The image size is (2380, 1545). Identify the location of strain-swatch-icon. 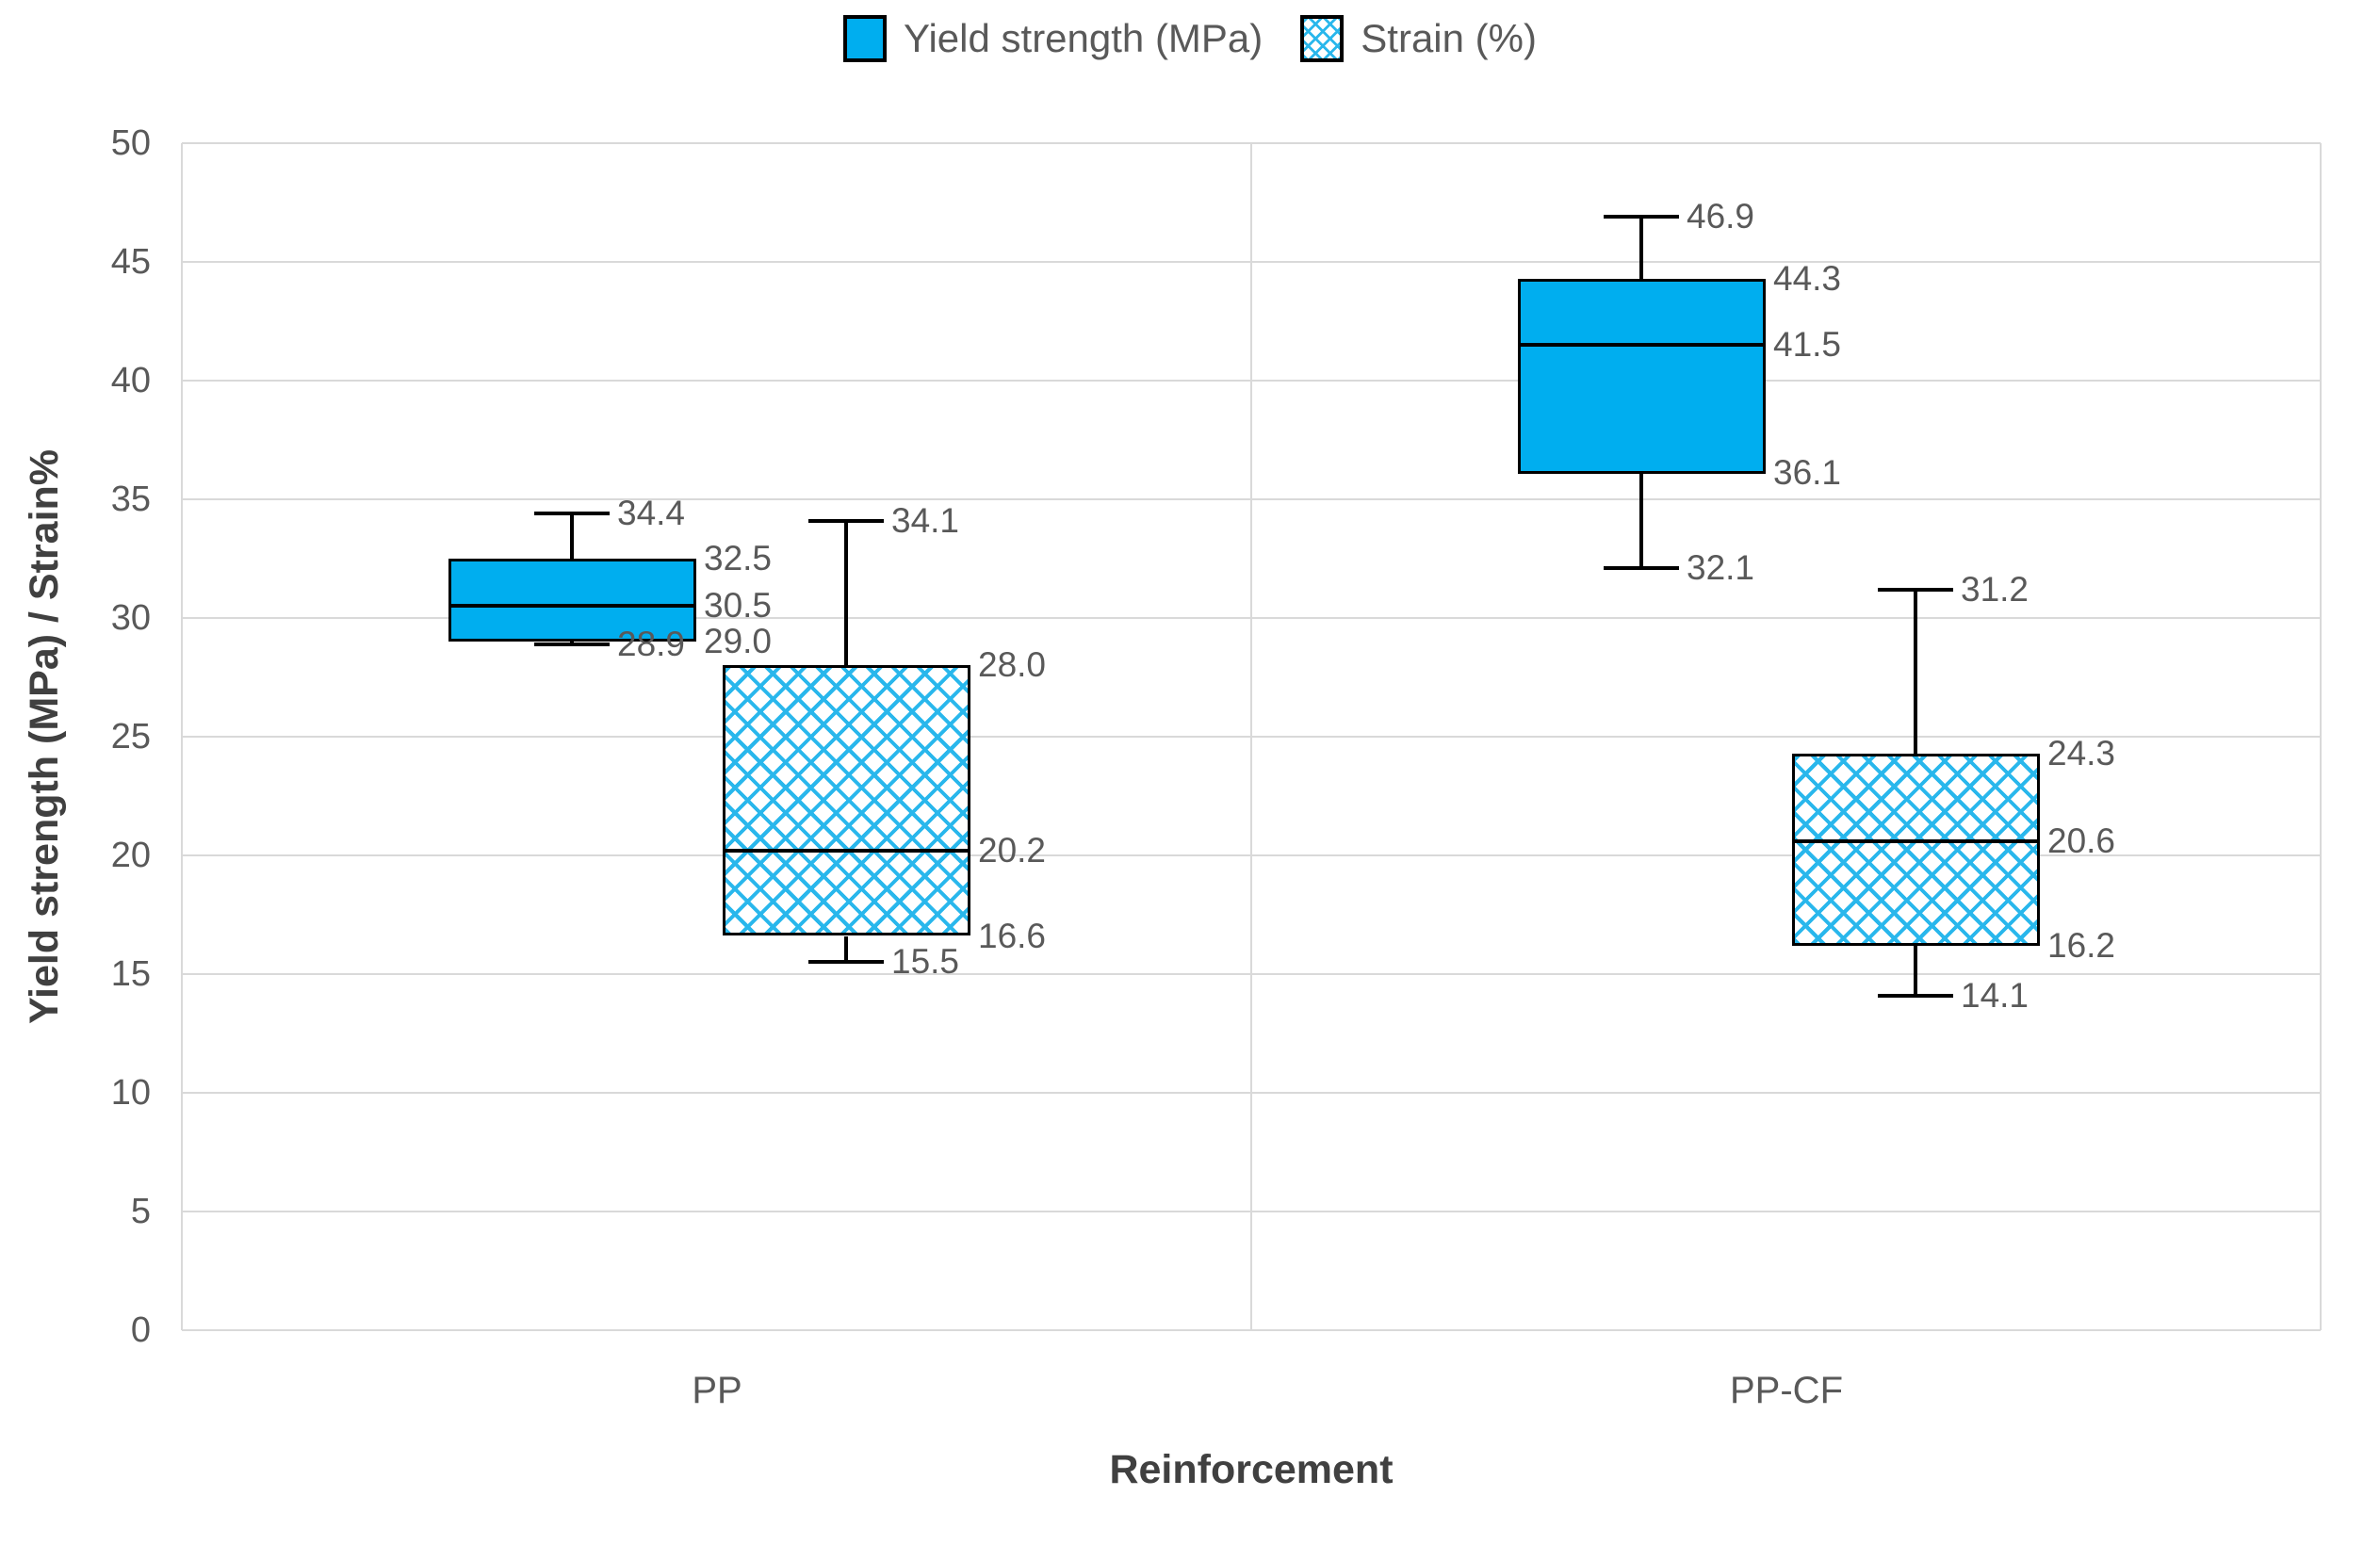
(1322, 38).